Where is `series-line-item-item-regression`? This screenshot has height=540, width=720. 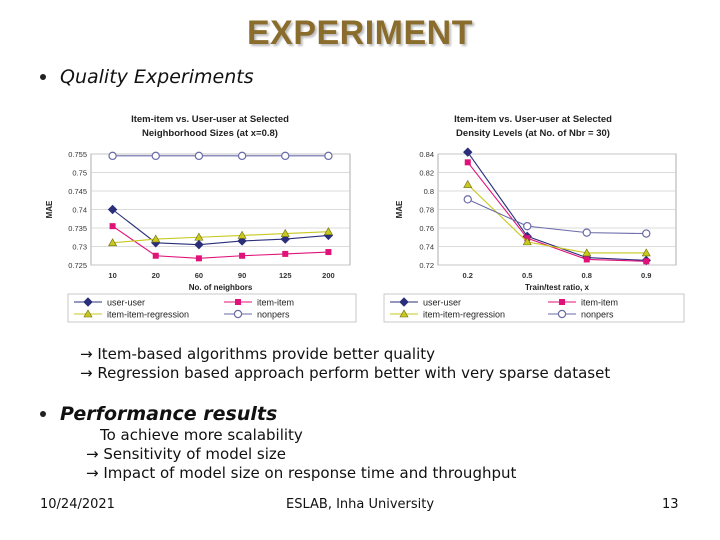
series-line-item-item-regression is located at coordinates (220, 237).